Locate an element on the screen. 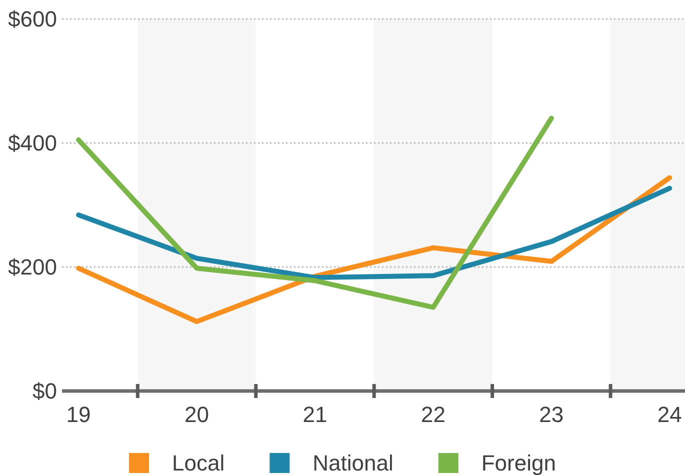 This screenshot has width=685, height=475. x-tick-label: 22 is located at coordinates (433, 414).